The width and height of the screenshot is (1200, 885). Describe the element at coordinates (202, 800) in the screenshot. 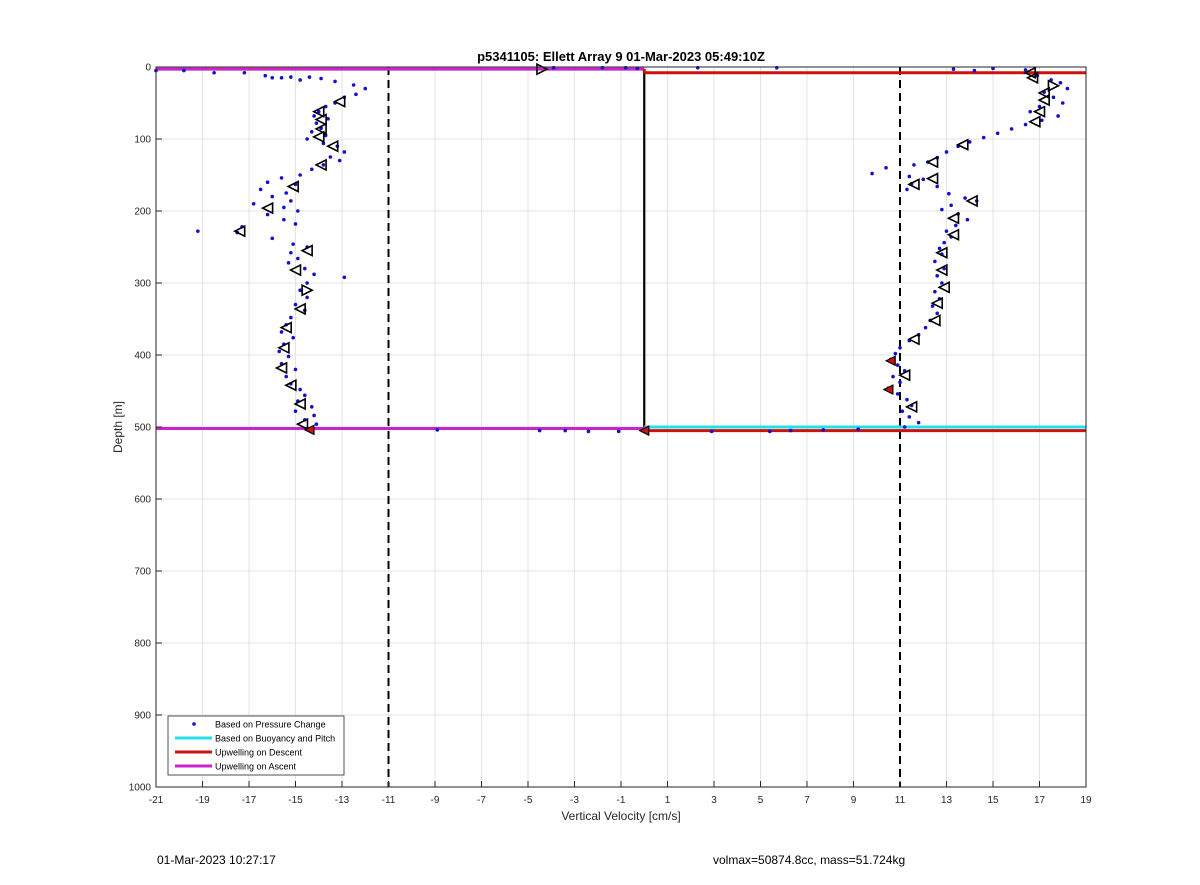

I see `x-tick-label: -19` at that location.